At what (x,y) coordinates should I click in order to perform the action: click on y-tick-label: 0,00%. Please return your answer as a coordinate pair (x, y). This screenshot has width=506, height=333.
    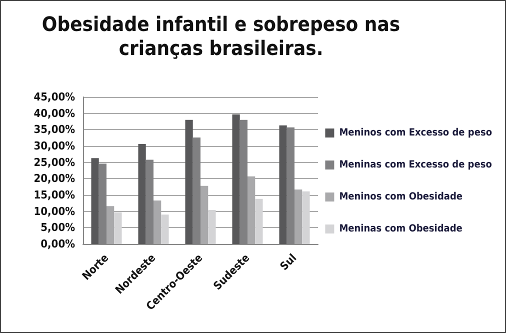
    Looking at the image, I should click on (58, 244).